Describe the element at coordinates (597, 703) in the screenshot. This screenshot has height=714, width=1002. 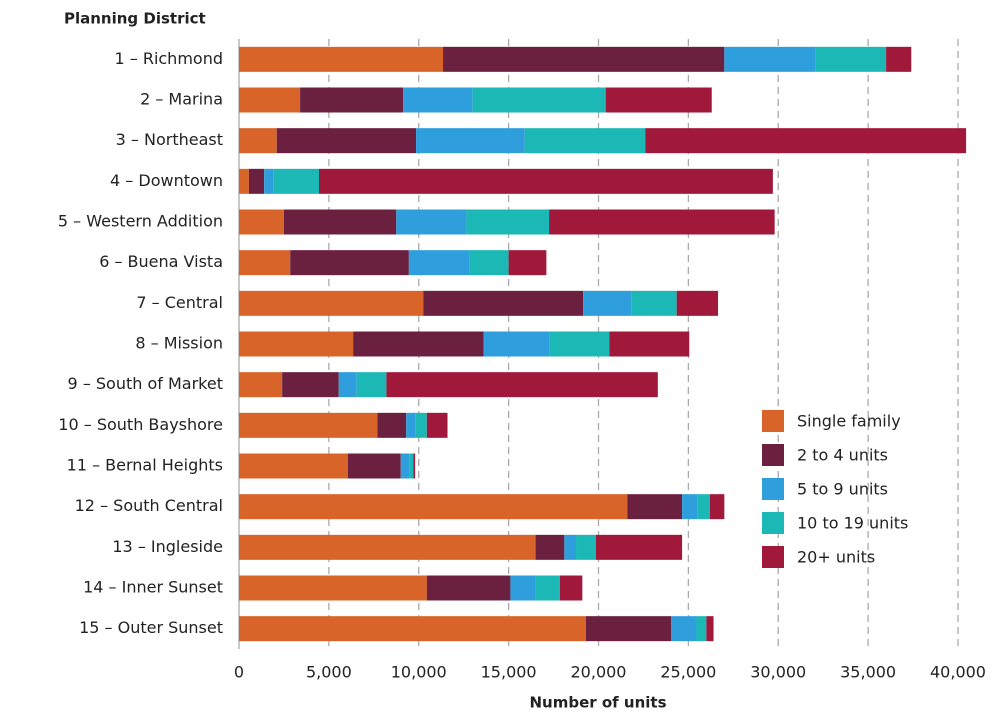
I see `x-axis-title: Number of units` at that location.